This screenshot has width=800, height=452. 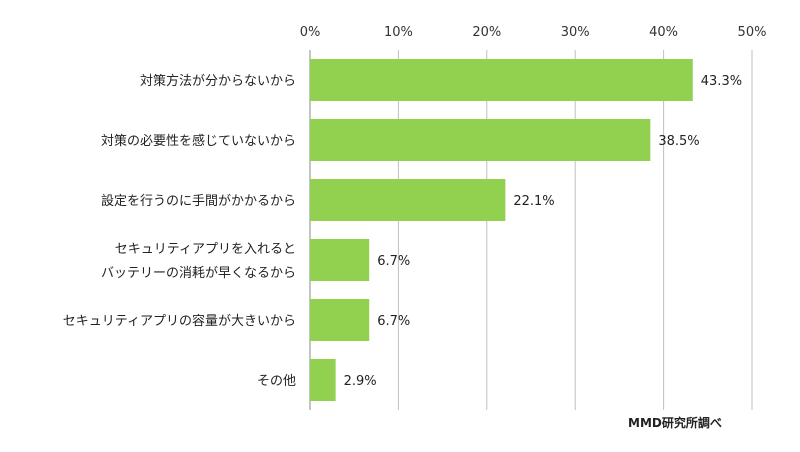 I want to click on x-tick-label: 50%, so click(x=752, y=32).